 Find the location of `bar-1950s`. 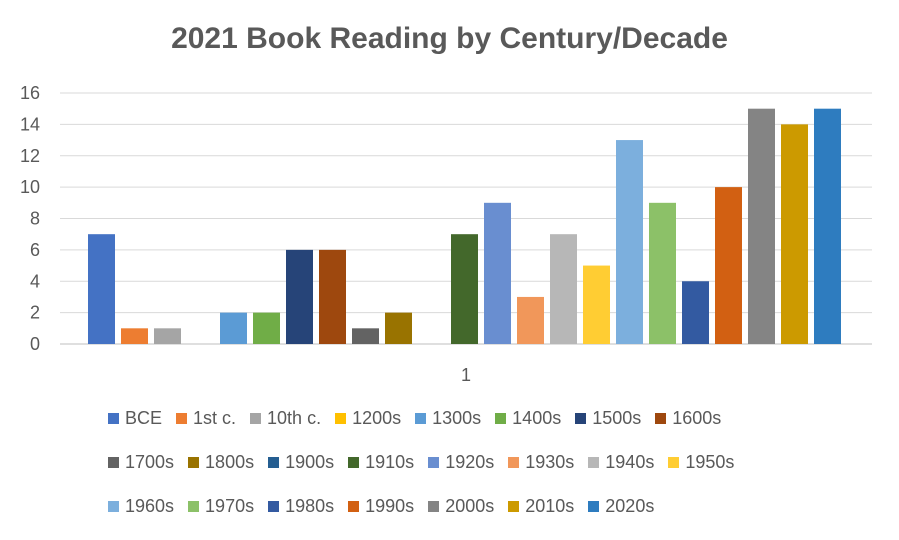

bar-1950s is located at coordinates (596, 304).